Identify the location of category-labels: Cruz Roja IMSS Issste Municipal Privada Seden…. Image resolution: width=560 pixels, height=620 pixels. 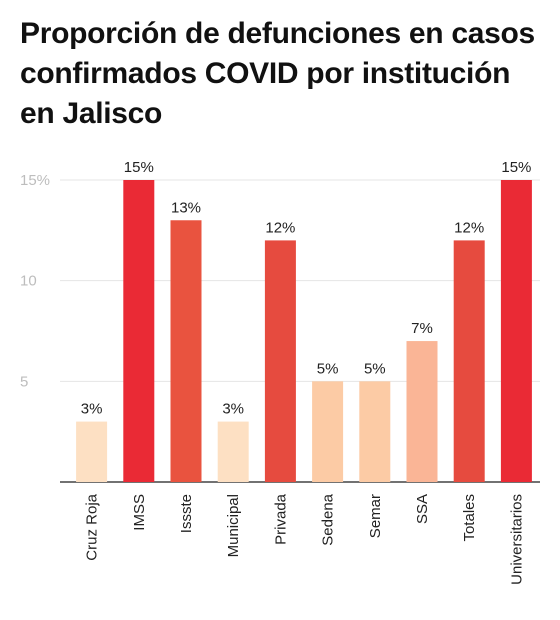
(305, 539).